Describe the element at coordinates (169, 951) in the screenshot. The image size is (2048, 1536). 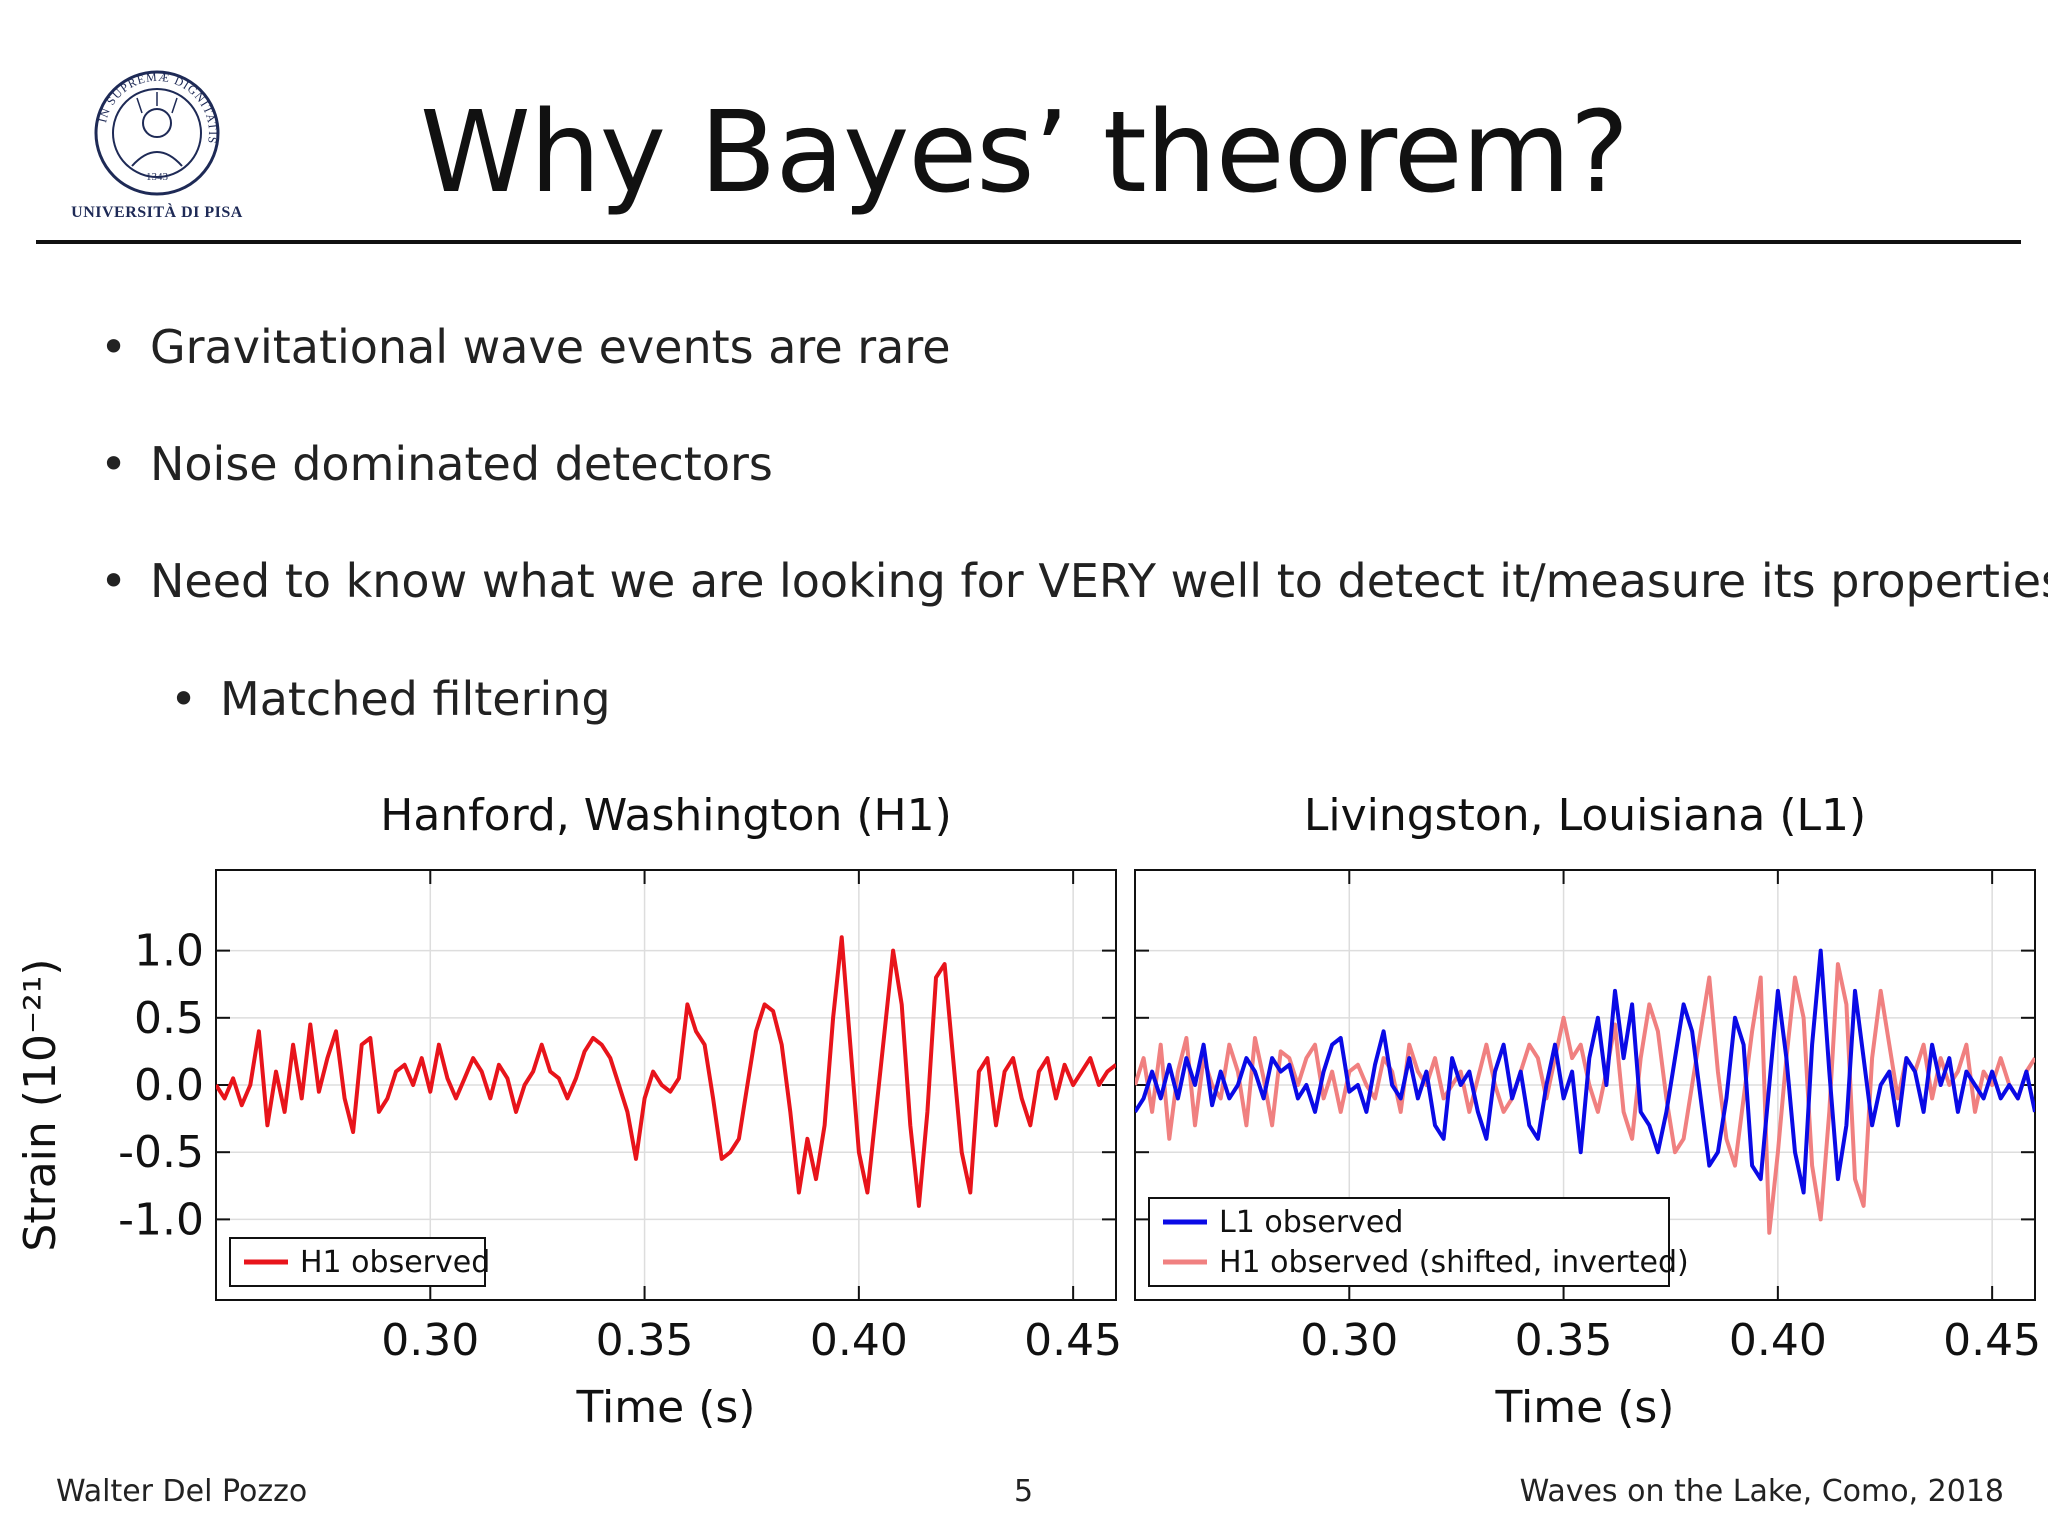
I see `y-tick-label: 1.0` at that location.